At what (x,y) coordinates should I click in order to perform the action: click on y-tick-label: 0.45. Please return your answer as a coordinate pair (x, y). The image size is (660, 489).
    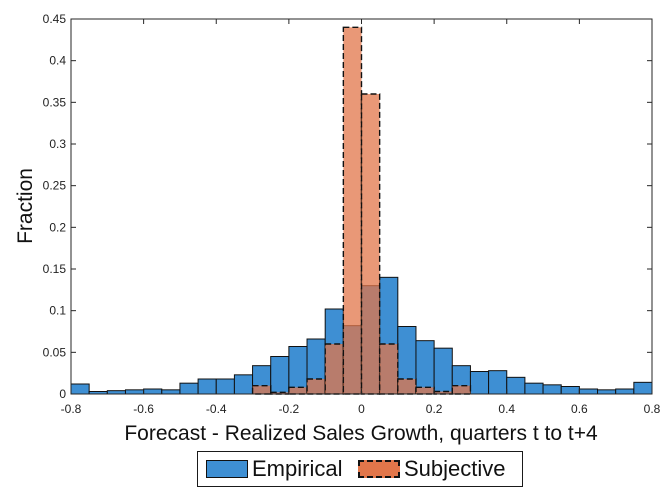
    Looking at the image, I should click on (55, 19).